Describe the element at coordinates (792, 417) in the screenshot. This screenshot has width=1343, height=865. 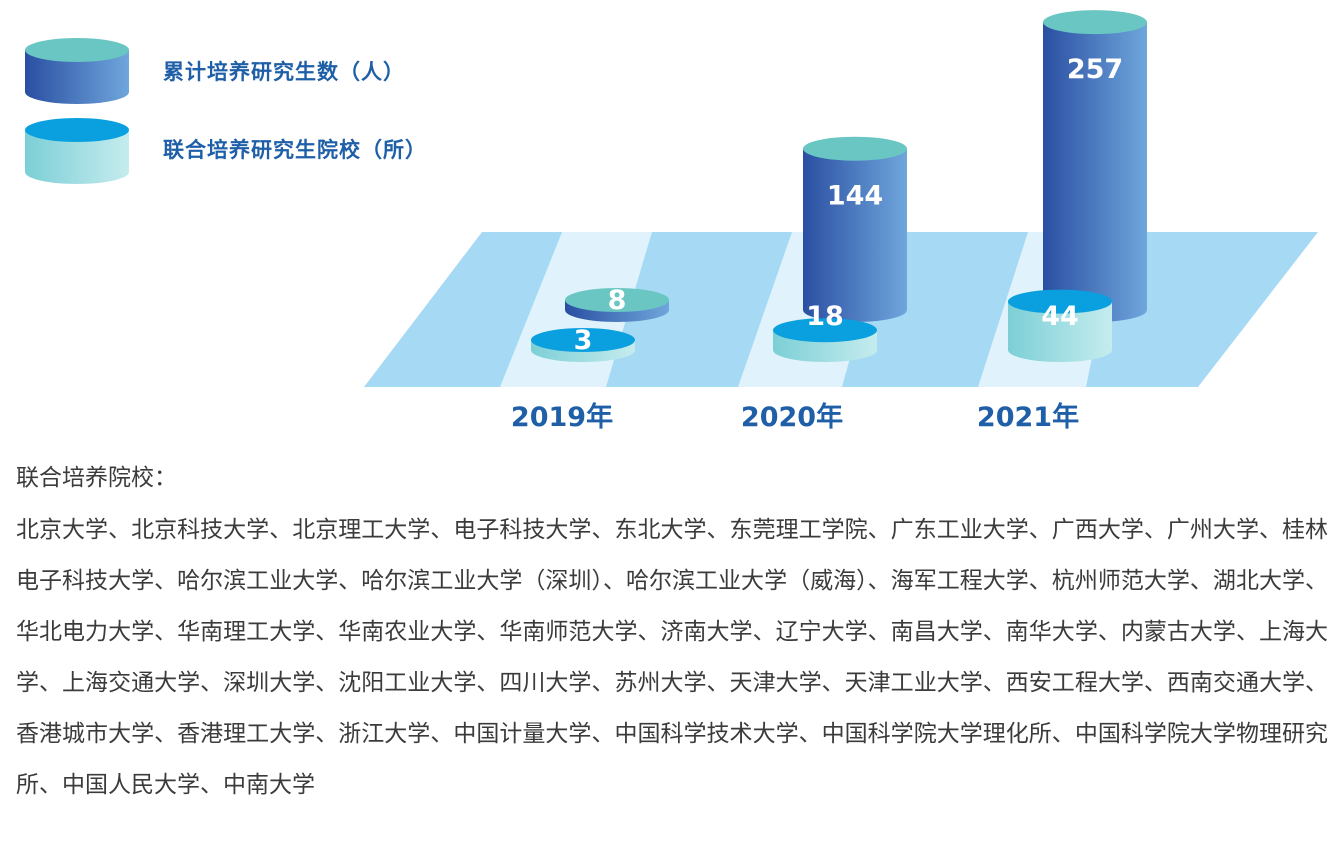
I see `category-label-1: 2020年` at that location.